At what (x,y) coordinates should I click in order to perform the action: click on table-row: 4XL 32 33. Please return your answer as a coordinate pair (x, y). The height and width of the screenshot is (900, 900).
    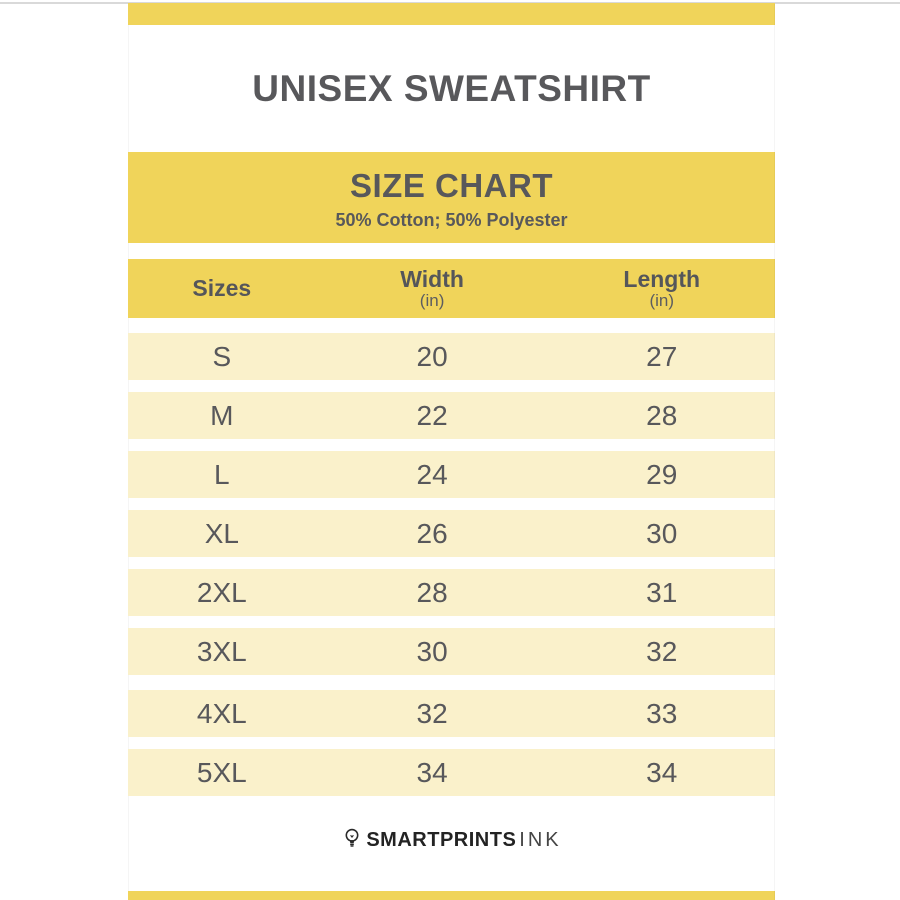
    Looking at the image, I should click on (451, 713).